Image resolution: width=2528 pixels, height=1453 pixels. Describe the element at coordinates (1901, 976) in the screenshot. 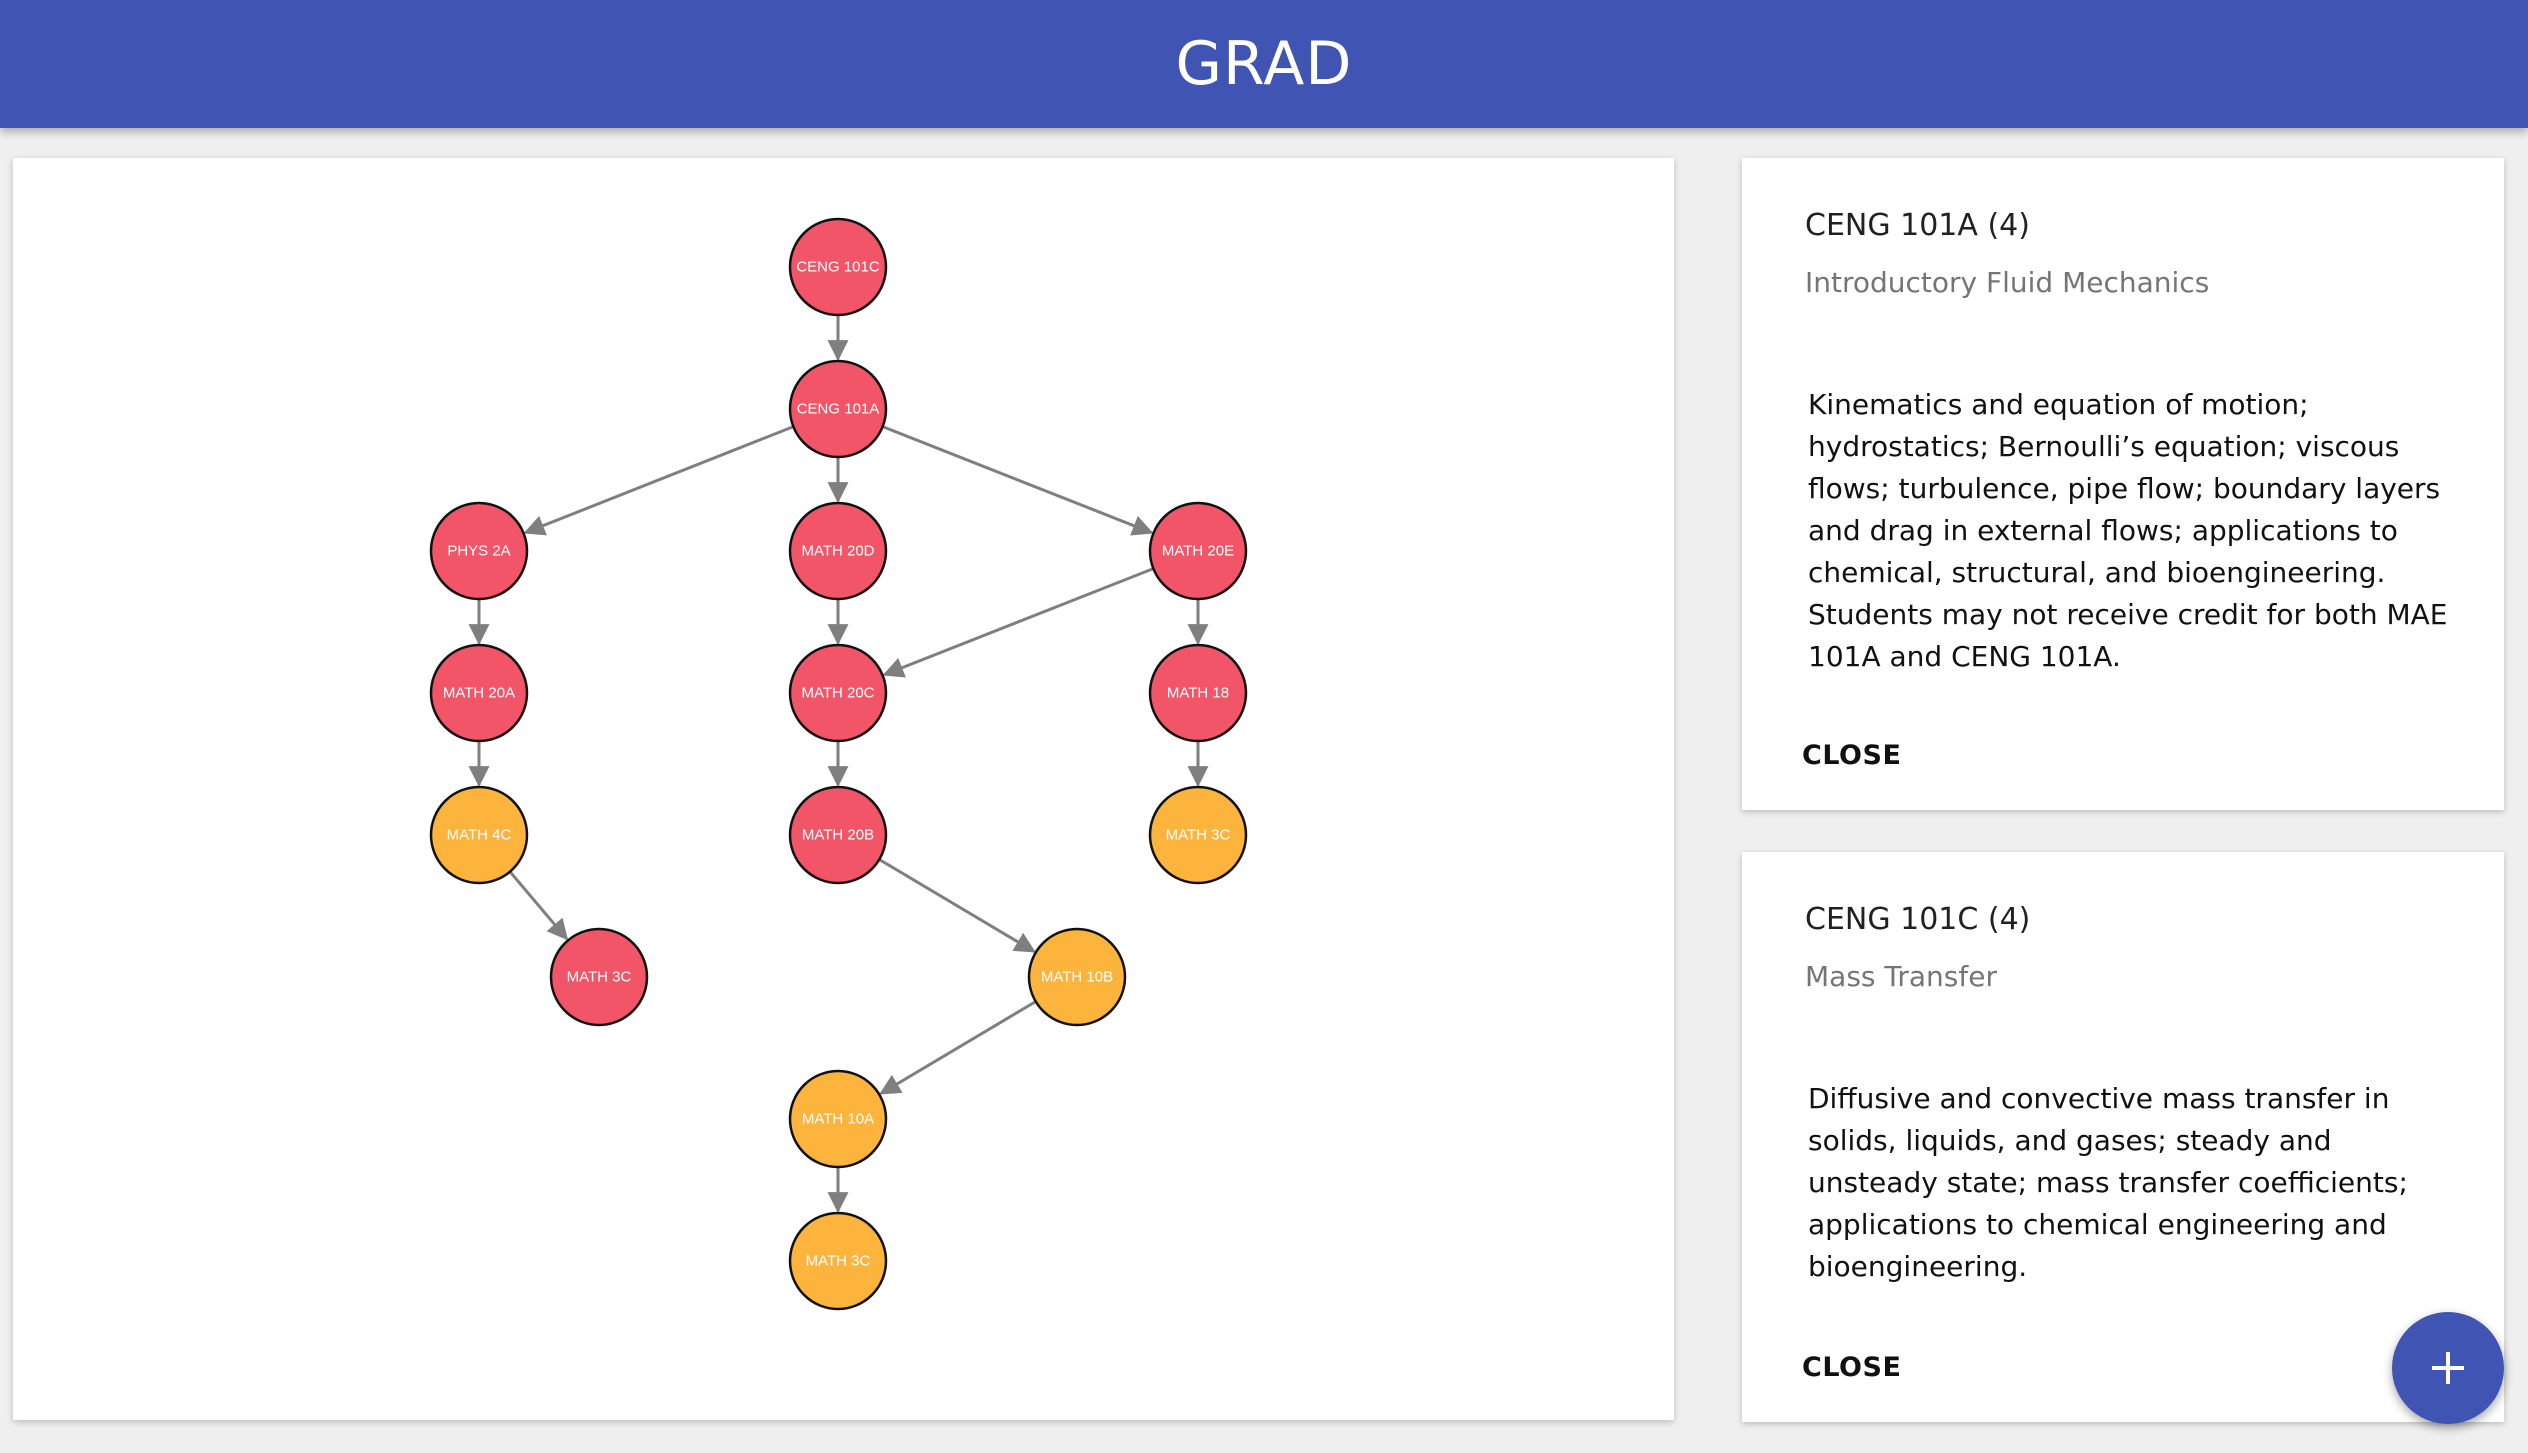

I see `course-title: Mass Transfer` at that location.